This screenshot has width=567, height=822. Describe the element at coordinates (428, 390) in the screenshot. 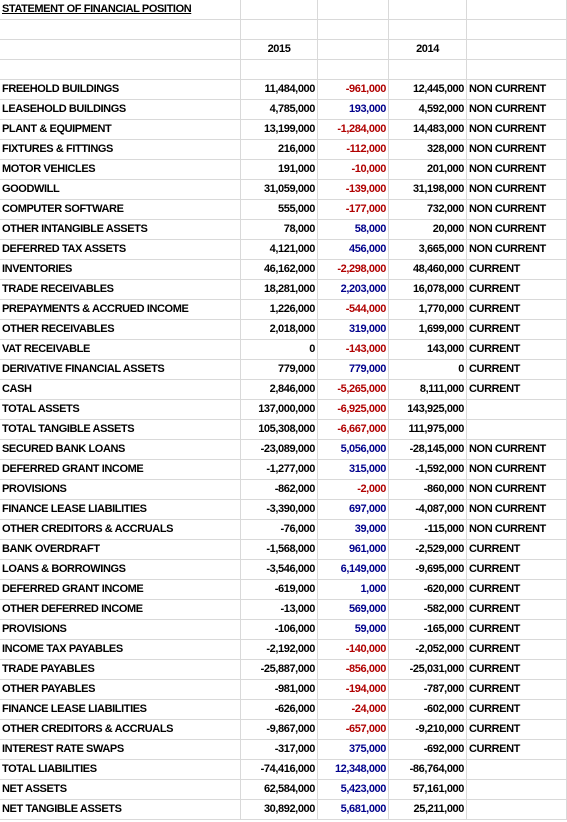

I see `value-2014: 8,111,000` at that location.